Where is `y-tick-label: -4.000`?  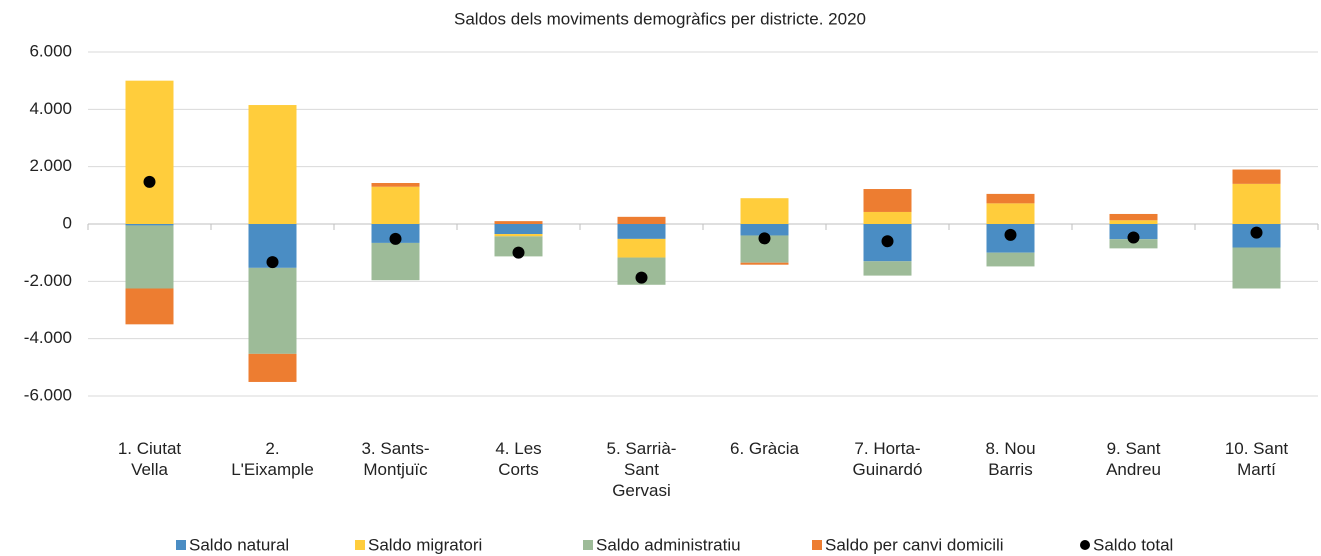 y-tick-label: -4.000 is located at coordinates (48, 337).